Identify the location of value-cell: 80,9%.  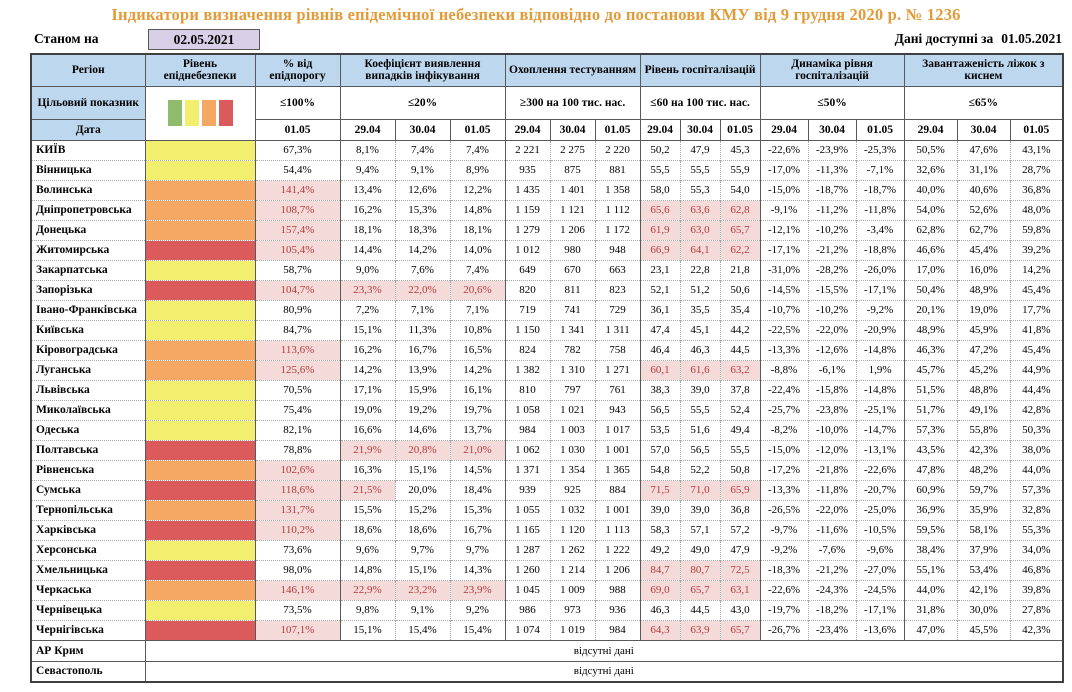
(297, 309).